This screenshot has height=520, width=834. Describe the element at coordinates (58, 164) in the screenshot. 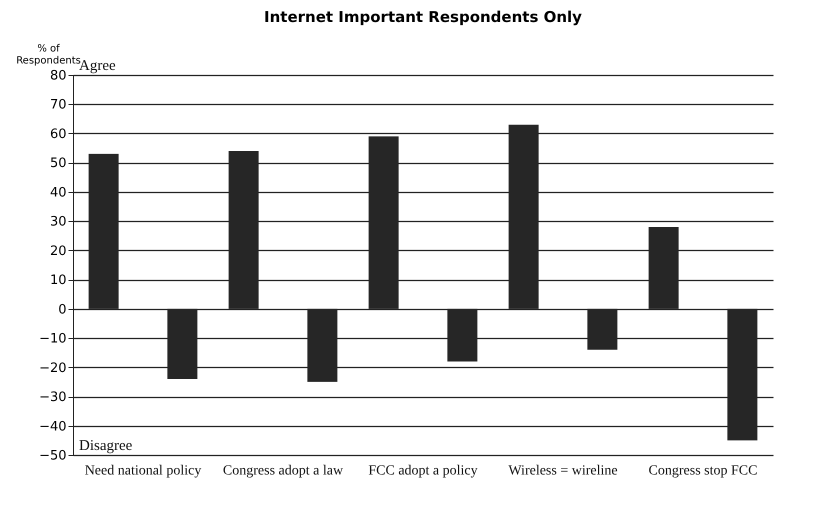

I see `y-tick-label: 50` at that location.